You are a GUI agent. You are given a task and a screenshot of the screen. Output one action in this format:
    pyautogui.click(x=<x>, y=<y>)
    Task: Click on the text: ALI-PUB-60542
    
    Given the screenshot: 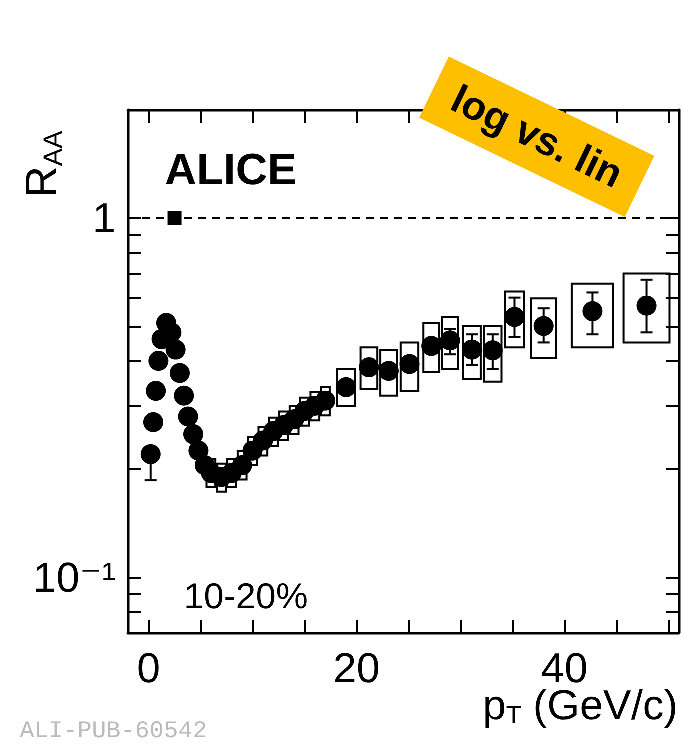 What is the action you would take?
    pyautogui.click(x=114, y=732)
    